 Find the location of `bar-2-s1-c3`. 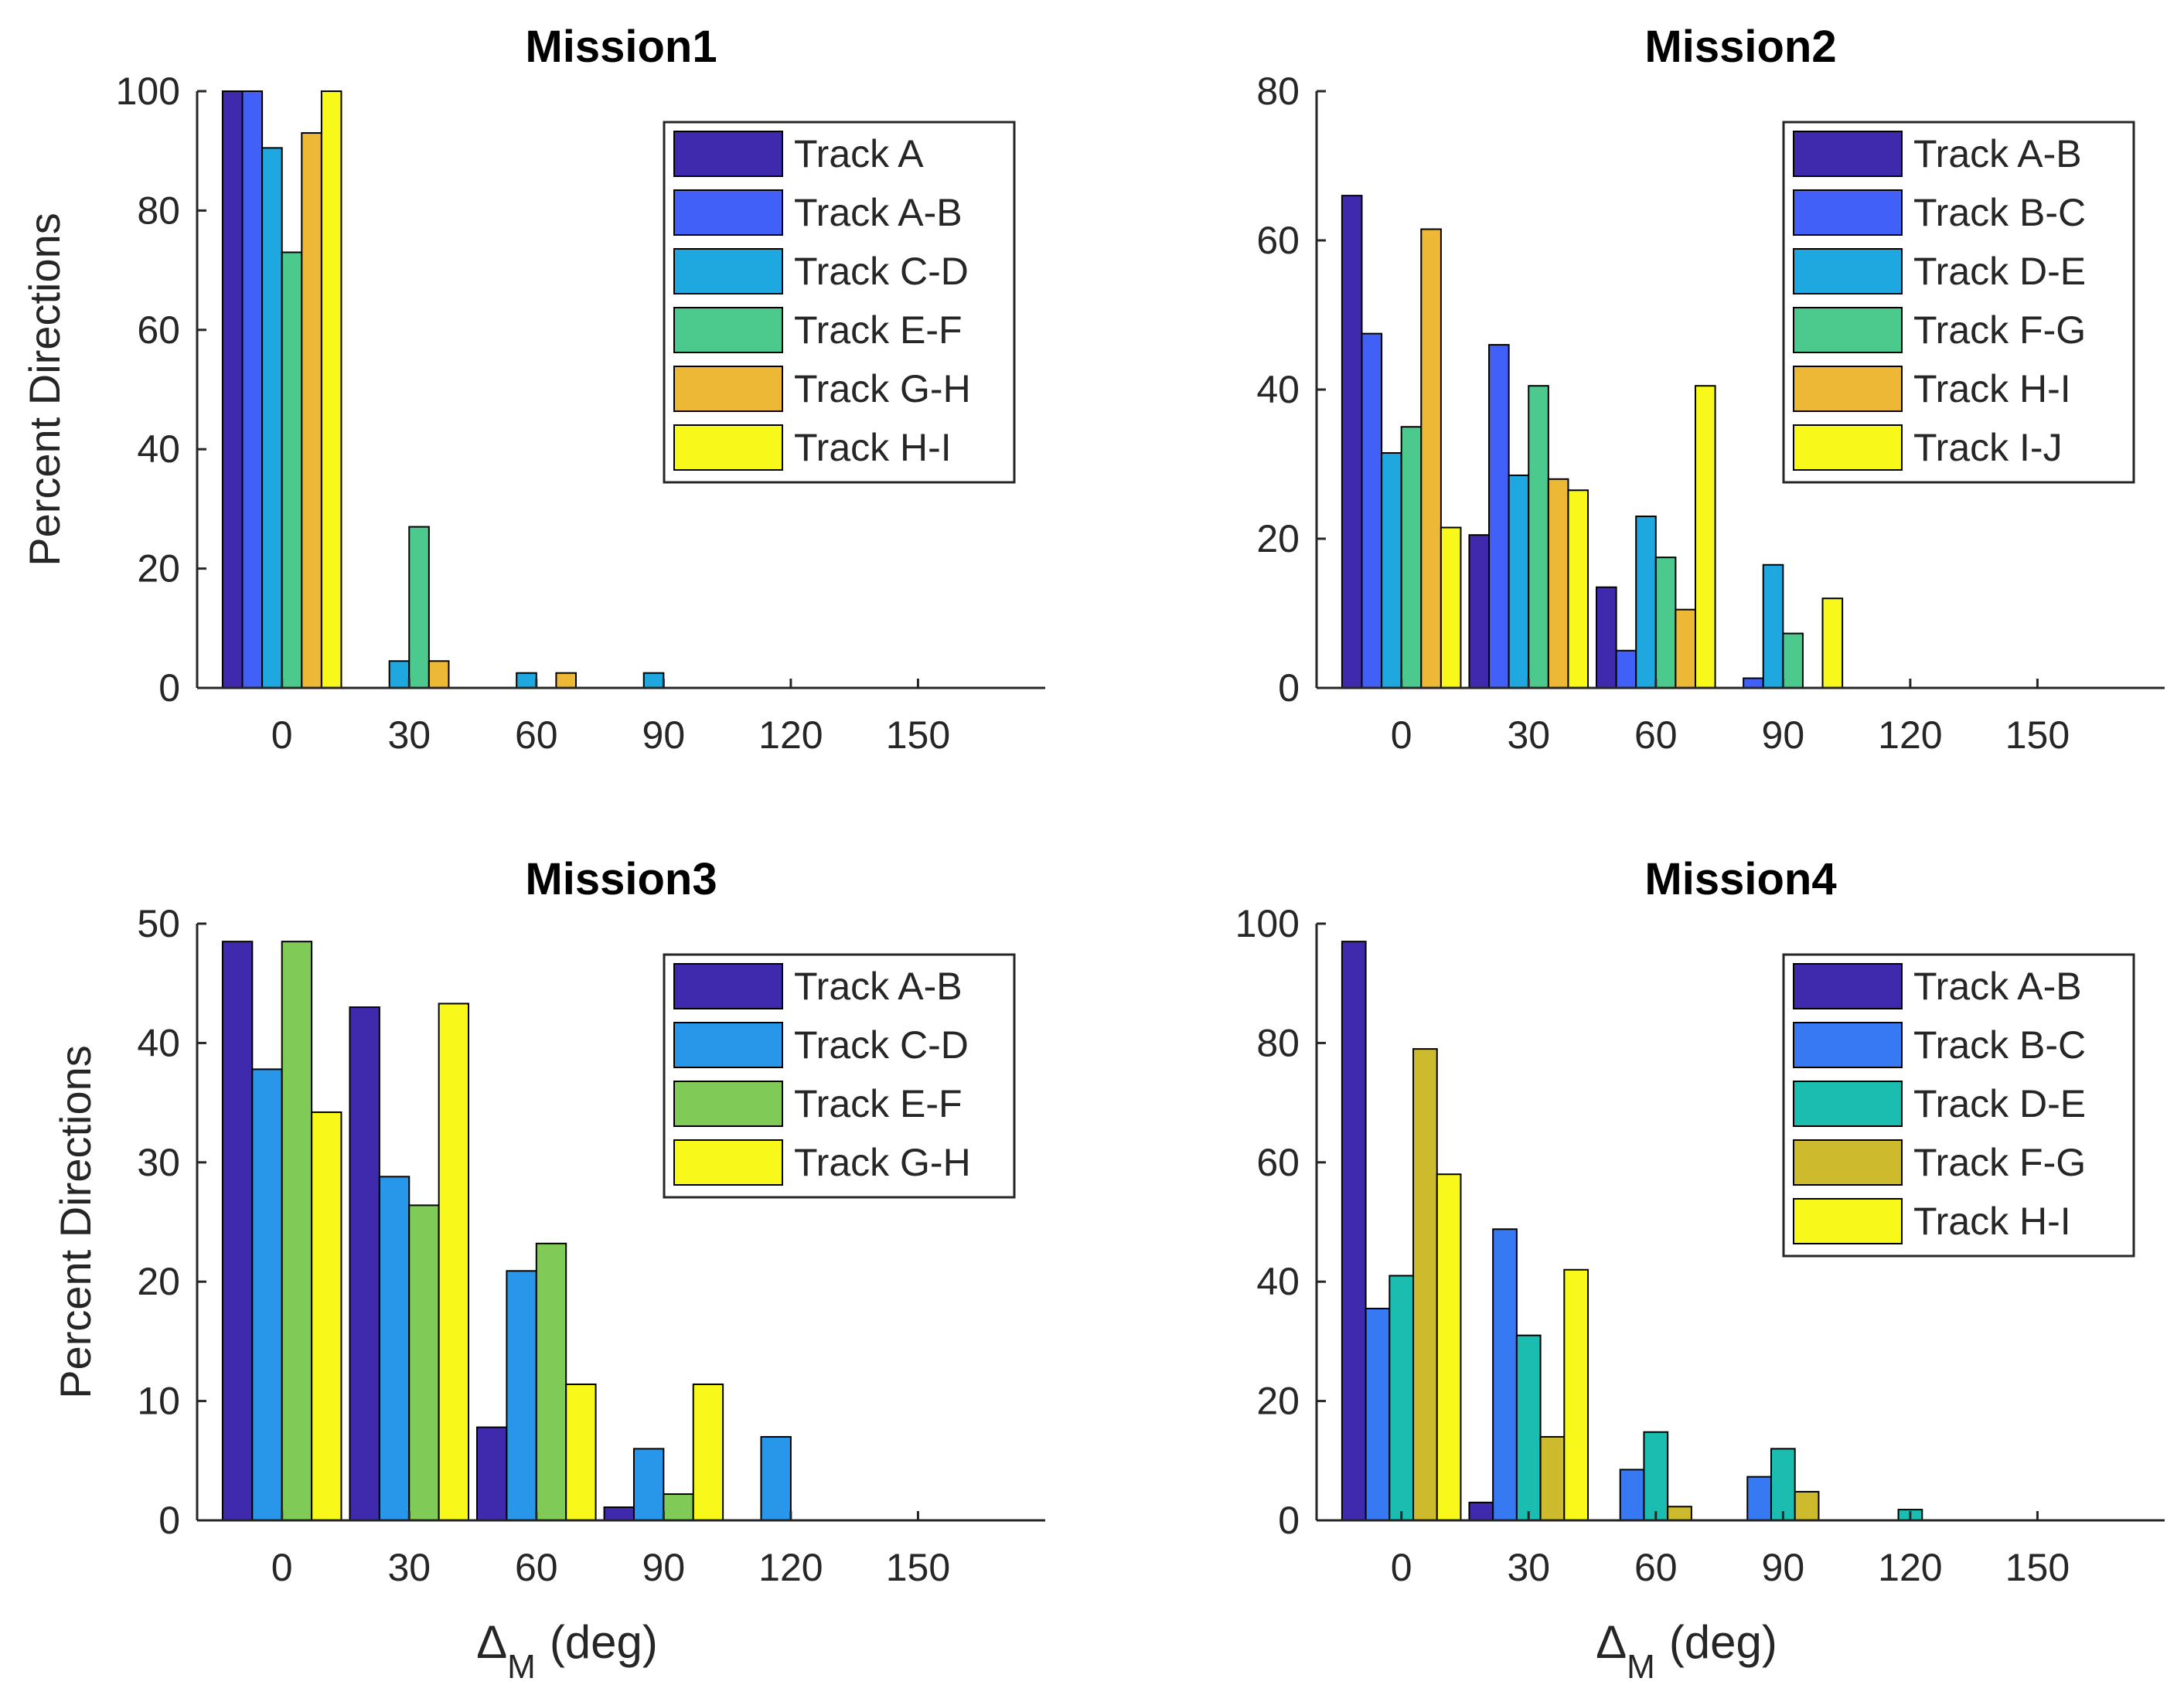

bar-2-s1-c3 is located at coordinates (1606, 638).